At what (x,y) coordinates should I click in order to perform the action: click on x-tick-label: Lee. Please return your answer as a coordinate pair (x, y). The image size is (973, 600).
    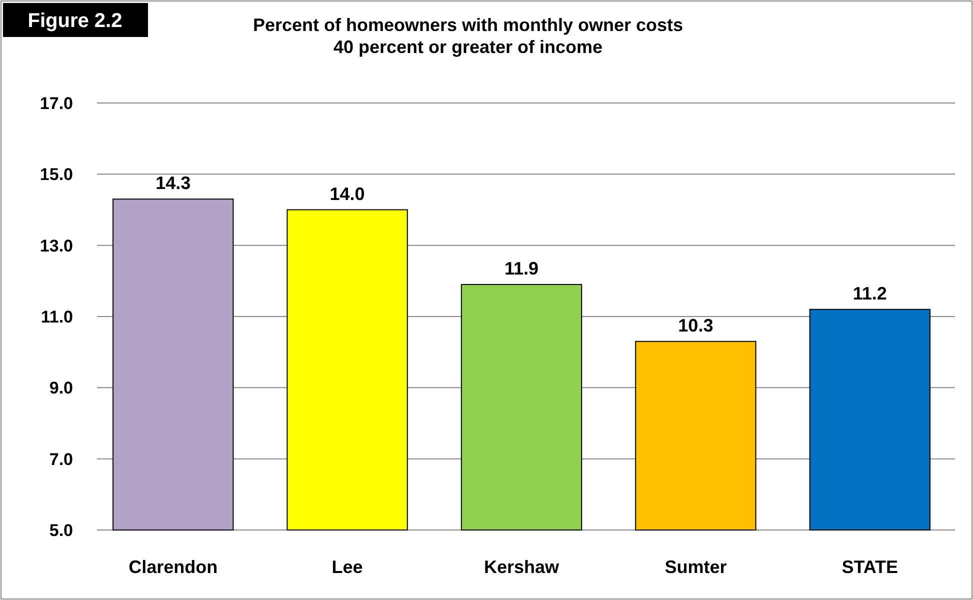
    Looking at the image, I should click on (347, 567).